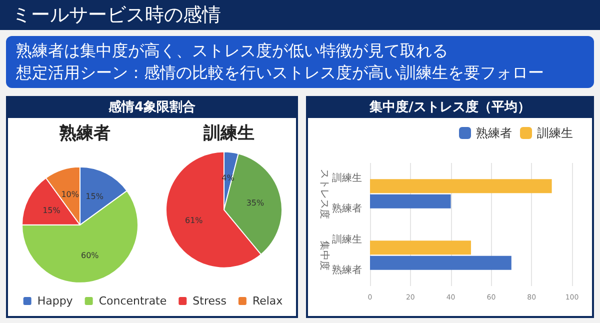  What do you see at coordinates (70, 194) in the screenshot?
I see `data-label: 10%` at bounding box center [70, 194].